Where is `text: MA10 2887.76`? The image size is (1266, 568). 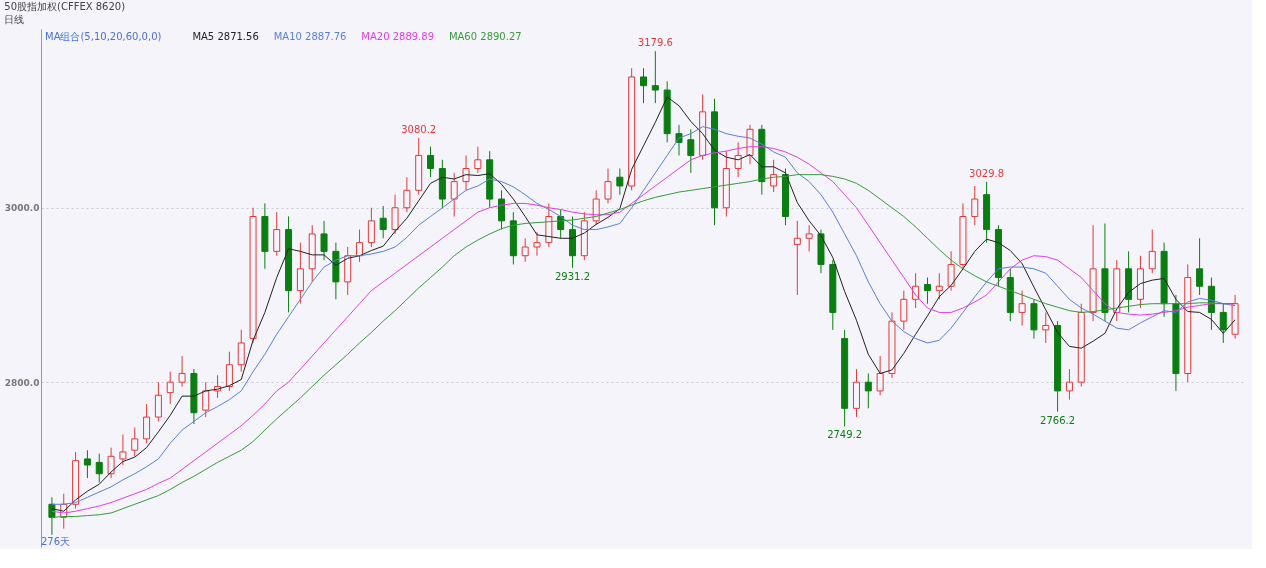
text: MA10 2887.76 is located at coordinates (310, 36).